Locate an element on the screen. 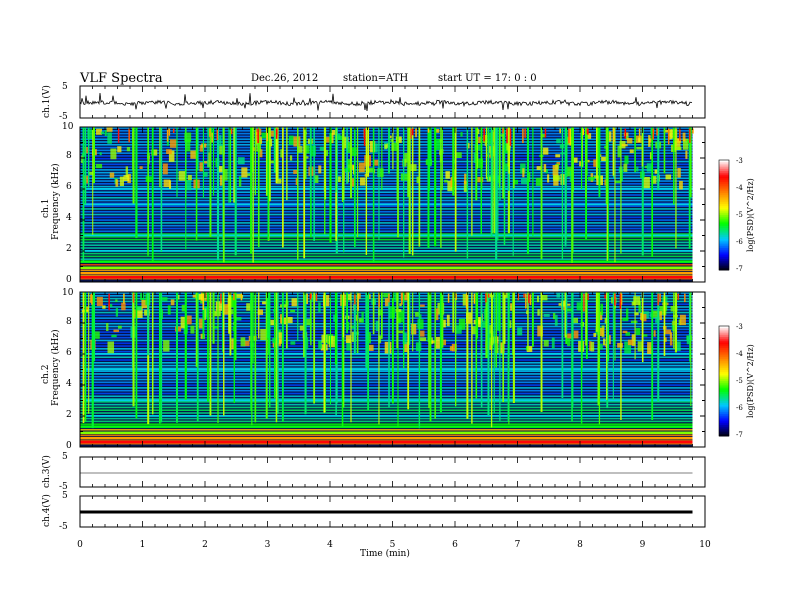  x-tick-2: 2 is located at coordinates (205, 545).